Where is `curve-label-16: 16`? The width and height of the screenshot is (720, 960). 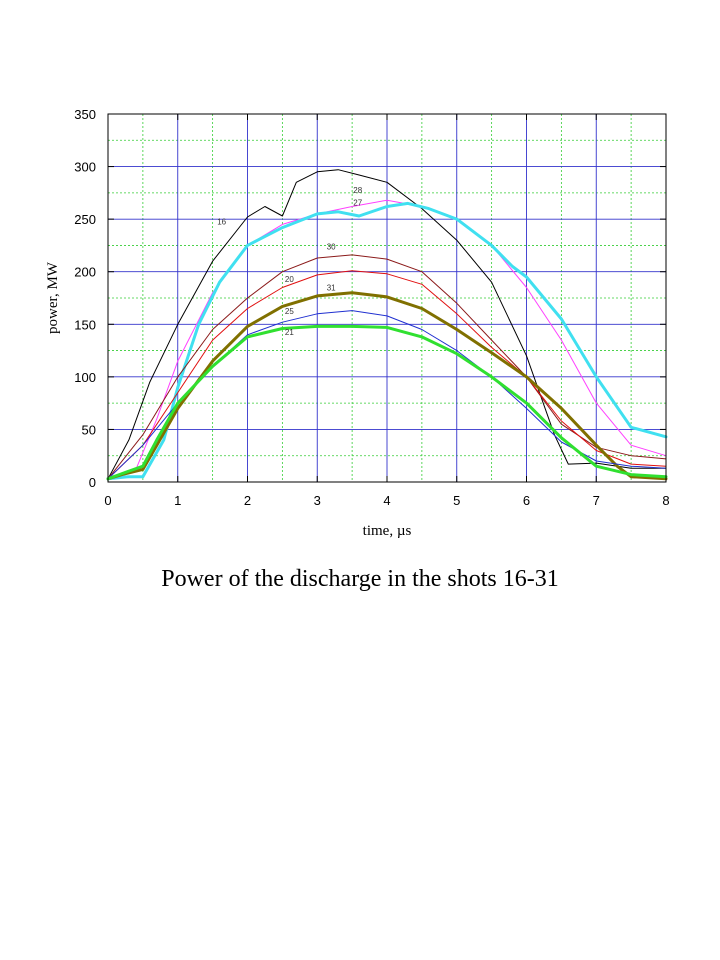 curve-label-16: 16 is located at coordinates (221, 221).